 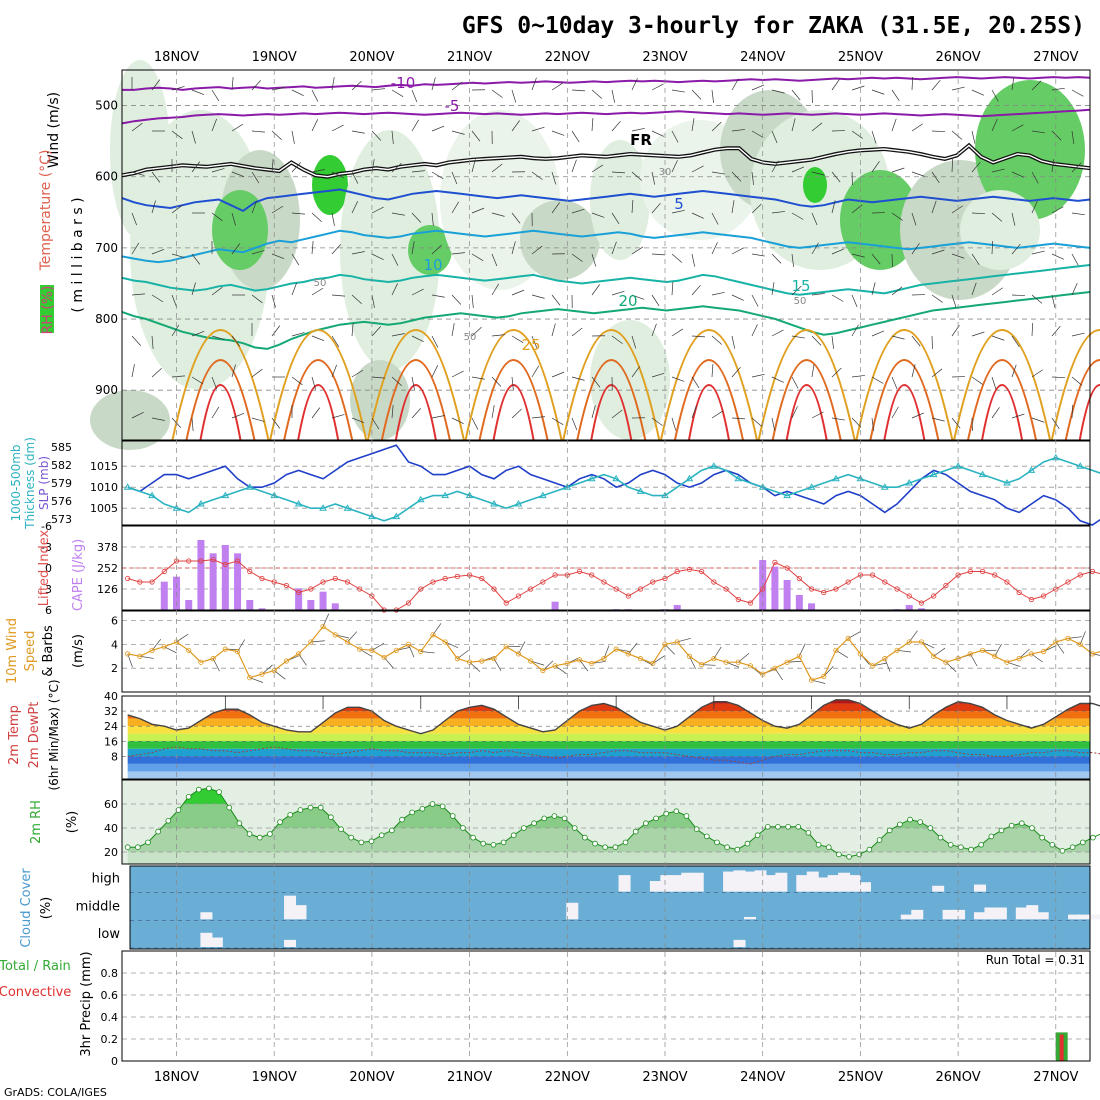 I want to click on temp-line, so click(x=613, y=717).